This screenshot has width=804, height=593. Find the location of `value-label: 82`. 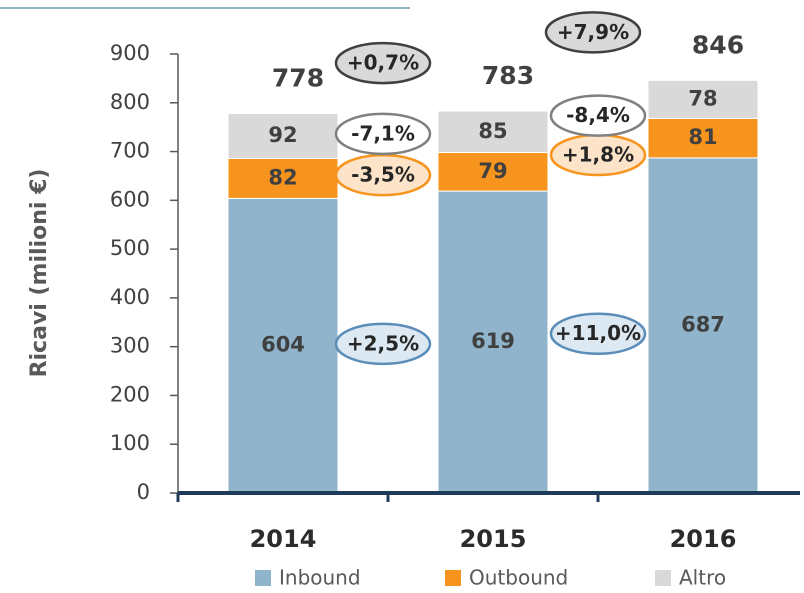

value-label: 82 is located at coordinates (282, 177).